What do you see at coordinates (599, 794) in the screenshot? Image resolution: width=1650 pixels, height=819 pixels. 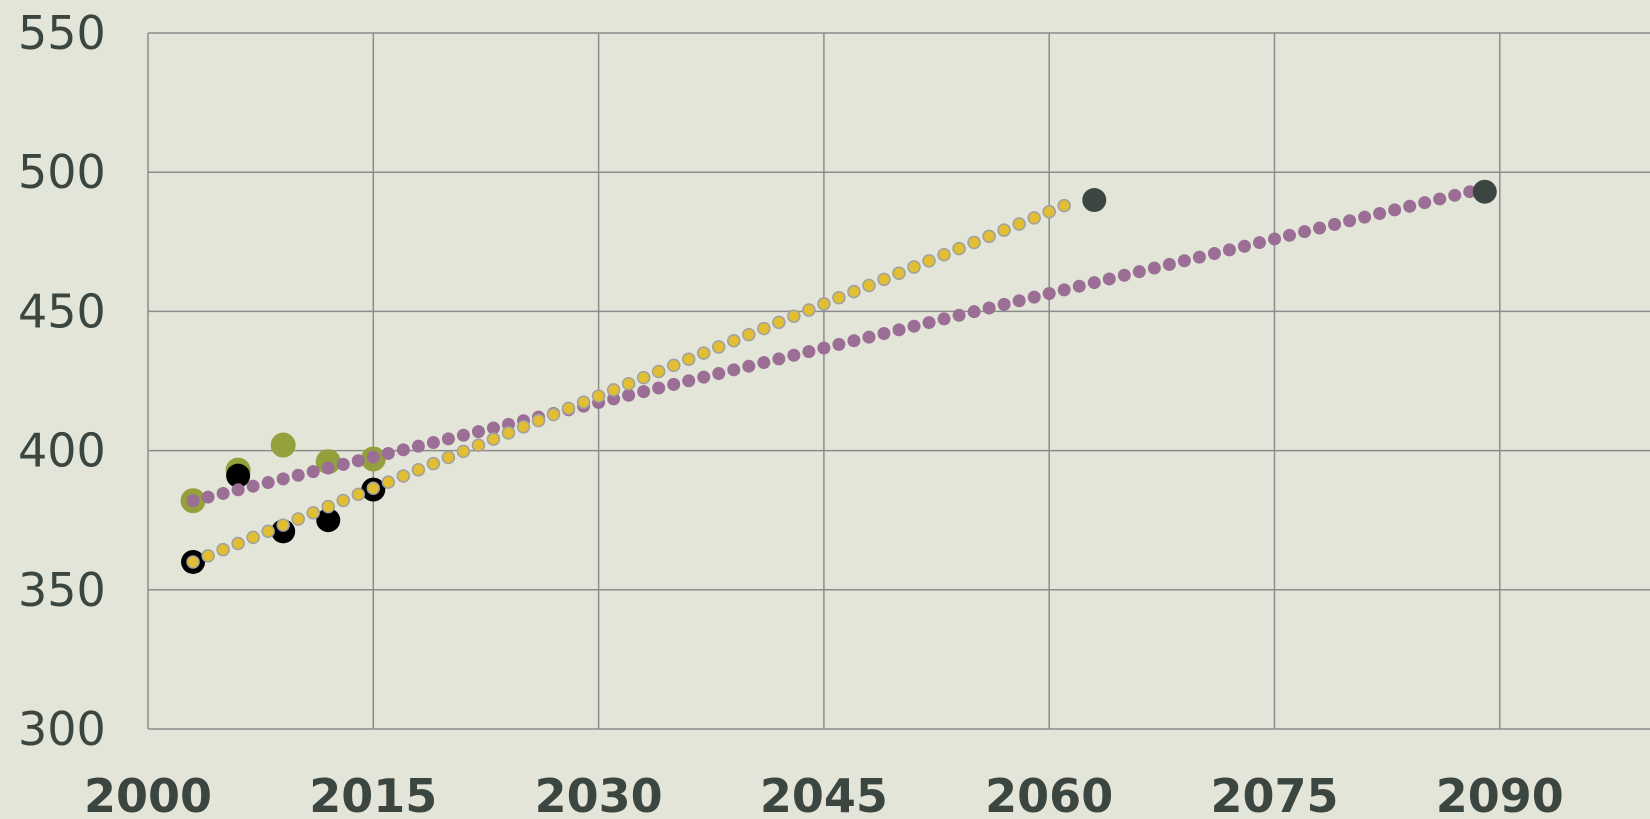 I see `x-tick-label: 2030` at bounding box center [599, 794].